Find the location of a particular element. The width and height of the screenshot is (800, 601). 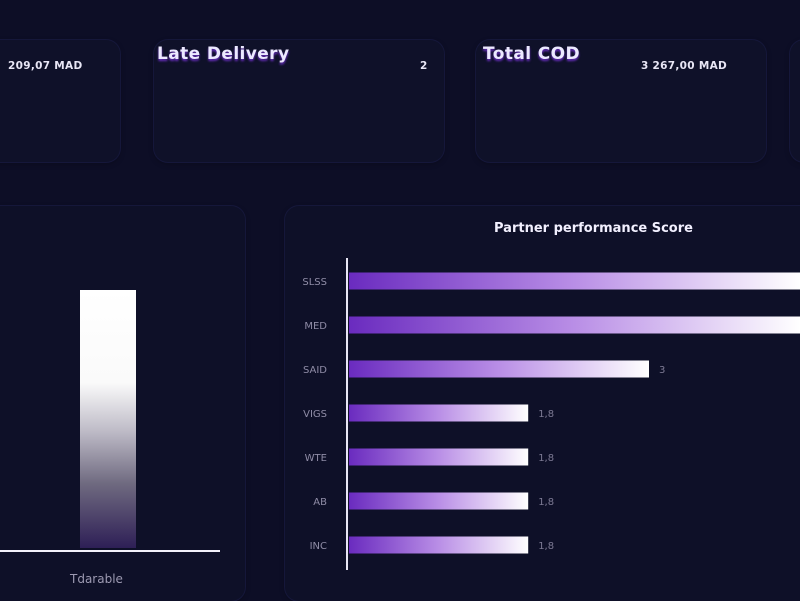

chart-title: Partner performance Score is located at coordinates (593, 228).